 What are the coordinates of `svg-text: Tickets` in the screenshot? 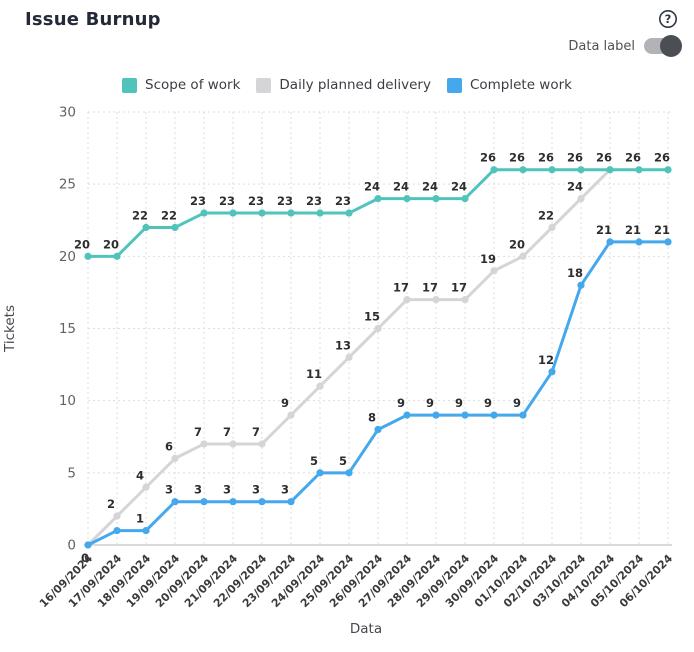 It's located at (10, 329).